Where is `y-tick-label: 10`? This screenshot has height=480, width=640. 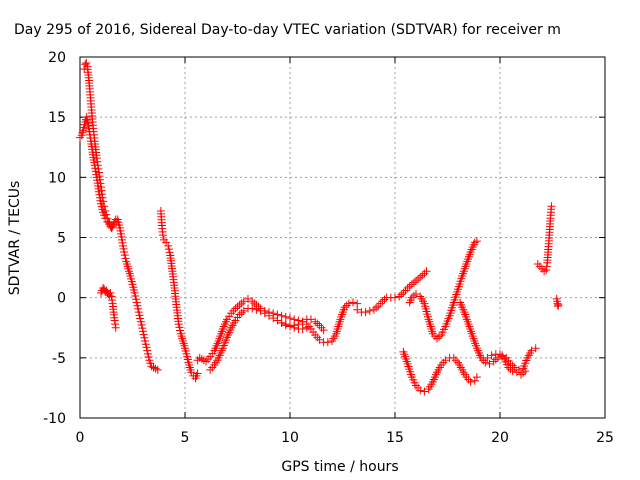
y-tick-label: 10 is located at coordinates (57, 178).